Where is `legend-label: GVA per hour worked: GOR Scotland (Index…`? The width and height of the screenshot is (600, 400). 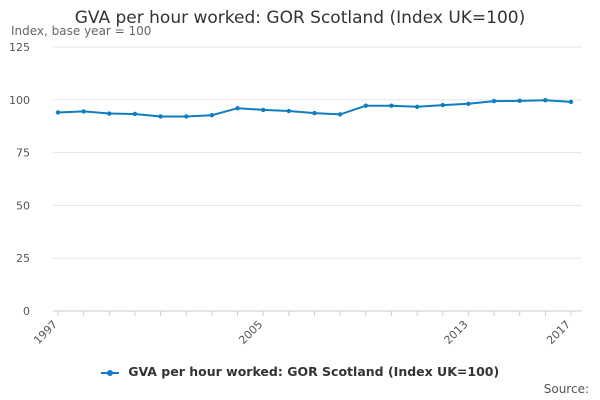
legend-label: GVA per hour worked: GOR Scotland (Index… is located at coordinates (314, 371).